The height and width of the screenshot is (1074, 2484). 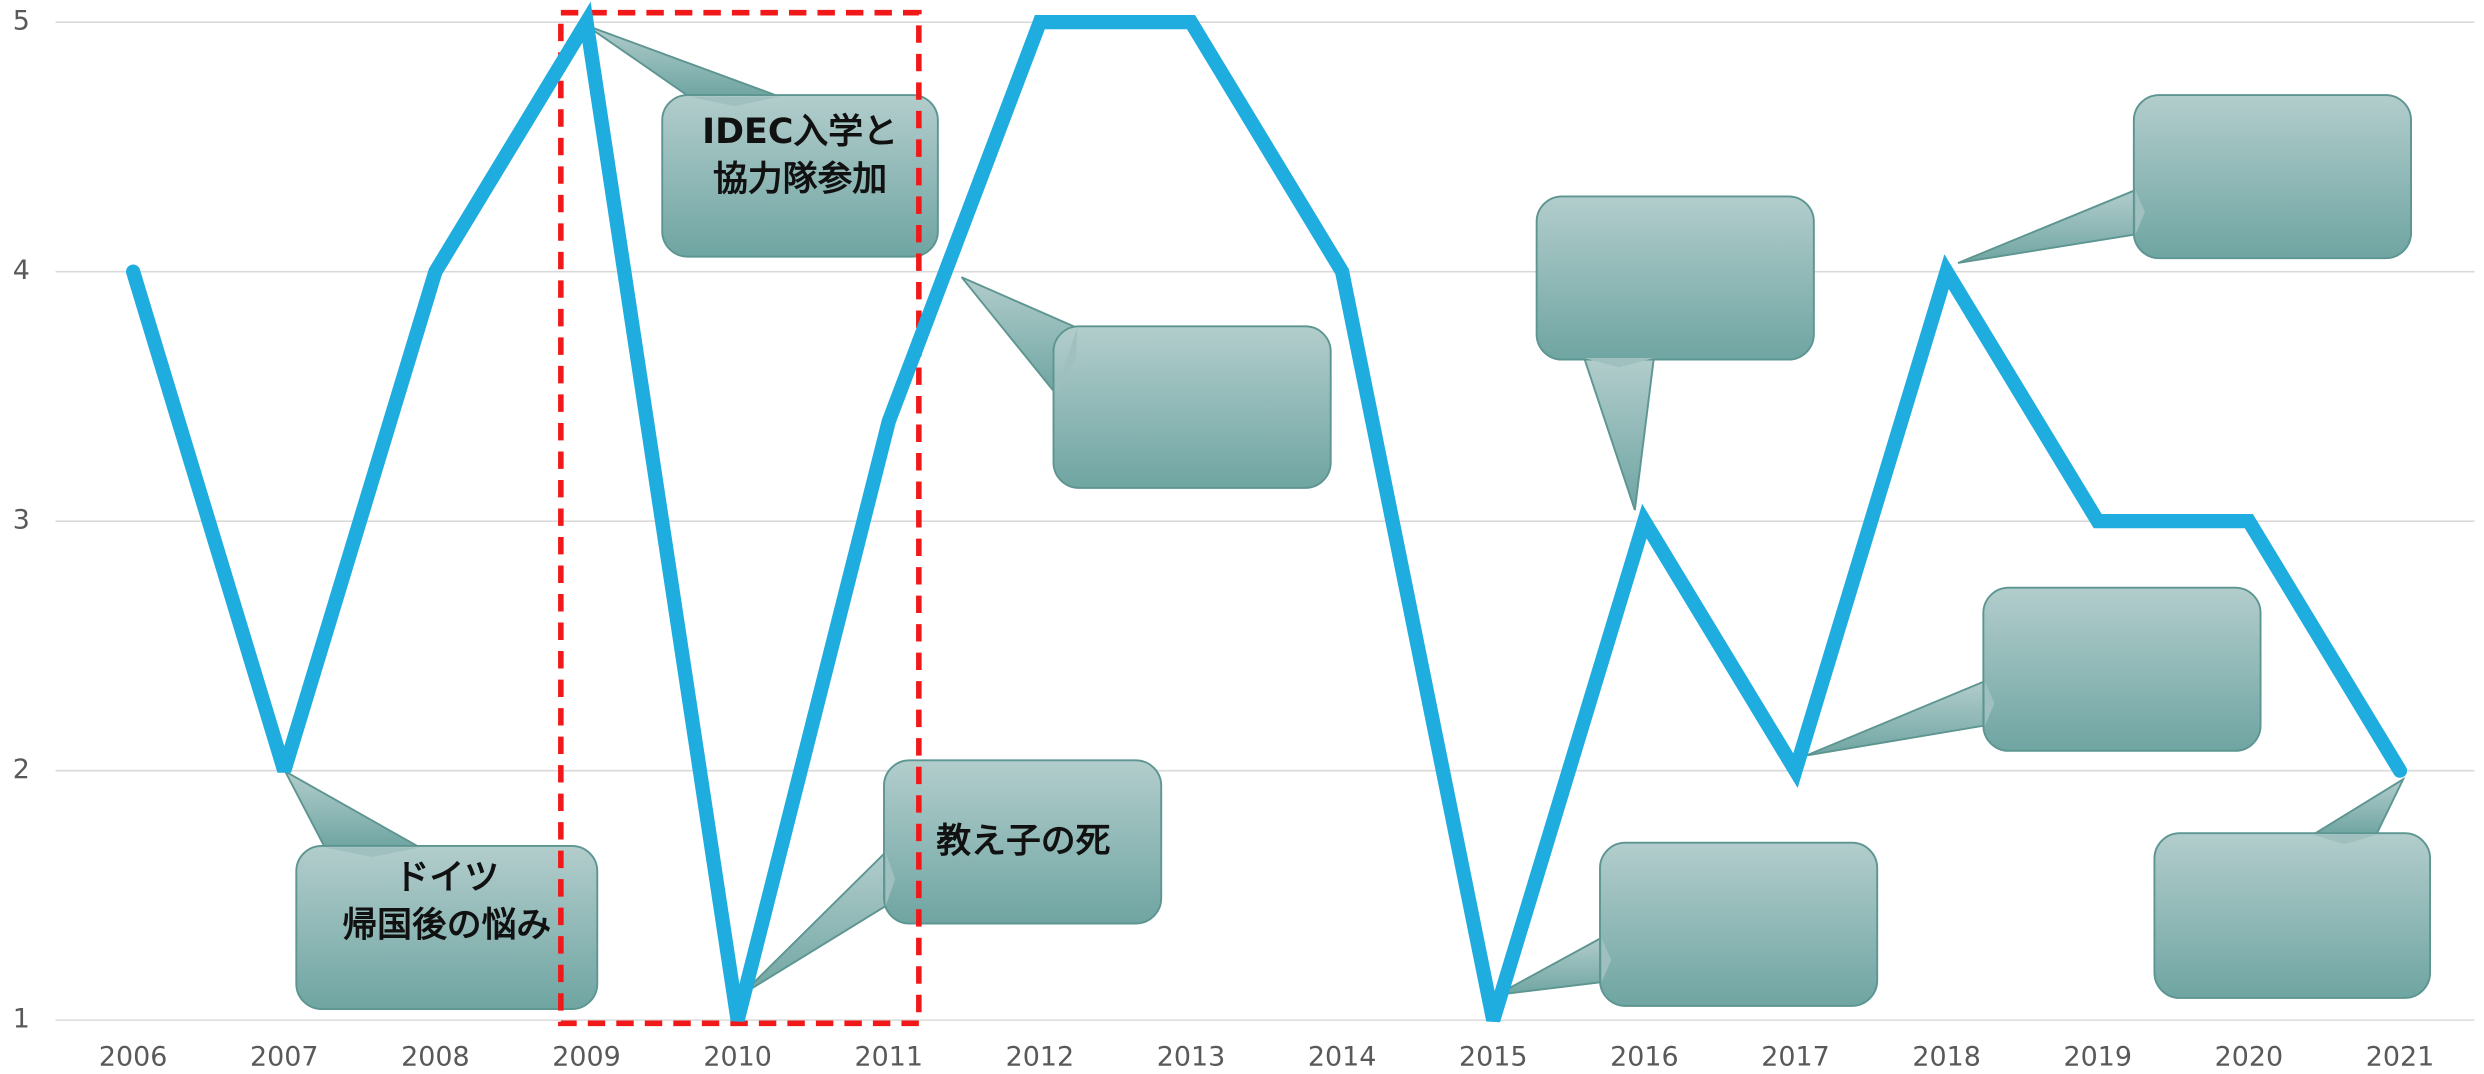 I want to click on y-tick-label: 1, so click(x=21, y=1019).